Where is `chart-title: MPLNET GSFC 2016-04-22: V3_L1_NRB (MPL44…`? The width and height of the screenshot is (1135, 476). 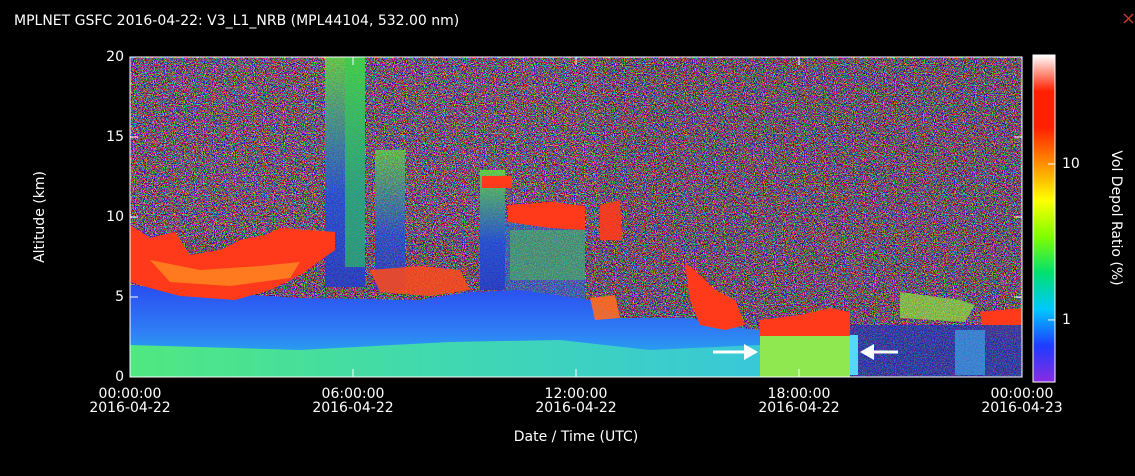 chart-title: MPLNET GSFC 2016-04-22: V3_L1_NRB (MPL44… is located at coordinates (236, 21).